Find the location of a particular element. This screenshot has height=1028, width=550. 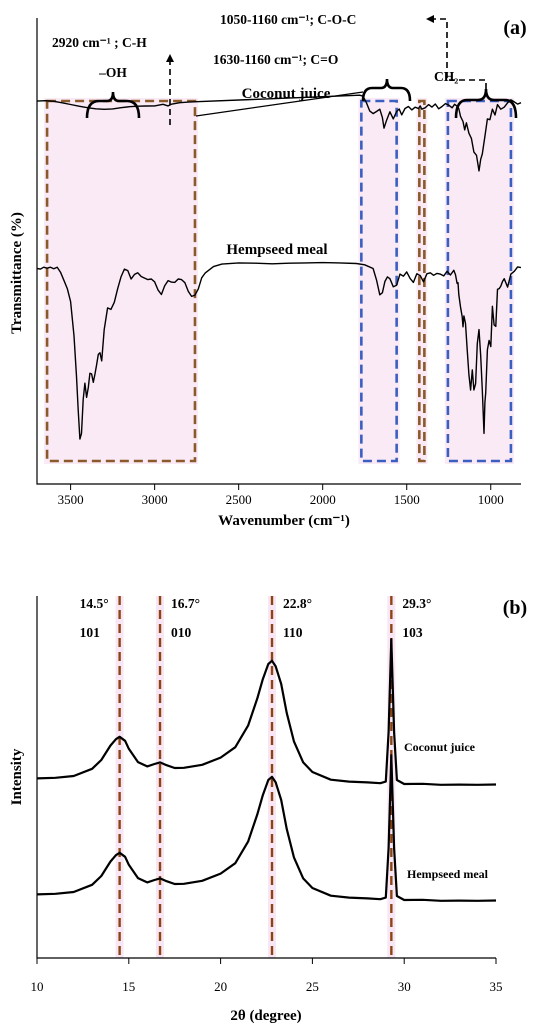

xrd-line-hempseed is located at coordinates (266, 828).